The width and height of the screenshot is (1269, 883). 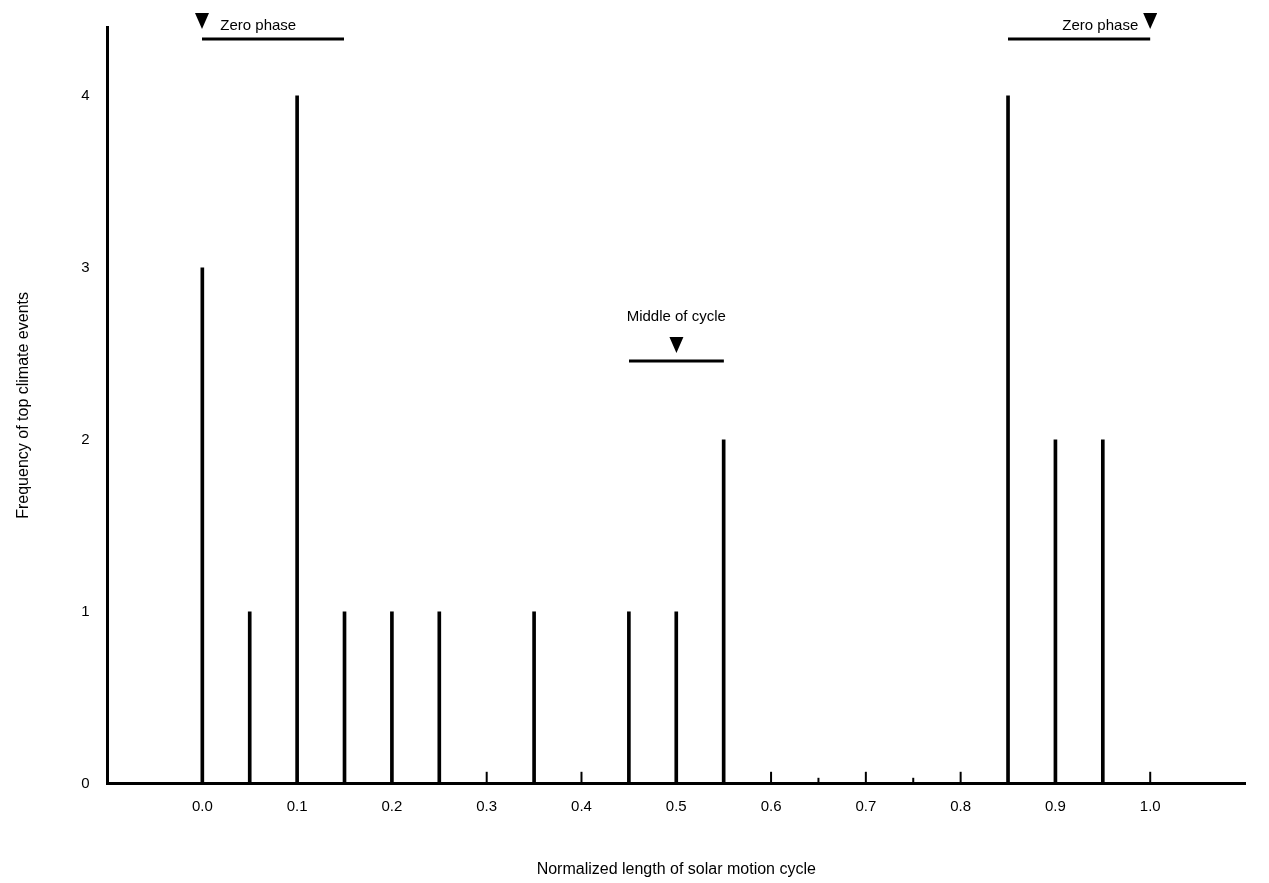 I want to click on x-tick-label: 0.4, so click(x=581, y=805).